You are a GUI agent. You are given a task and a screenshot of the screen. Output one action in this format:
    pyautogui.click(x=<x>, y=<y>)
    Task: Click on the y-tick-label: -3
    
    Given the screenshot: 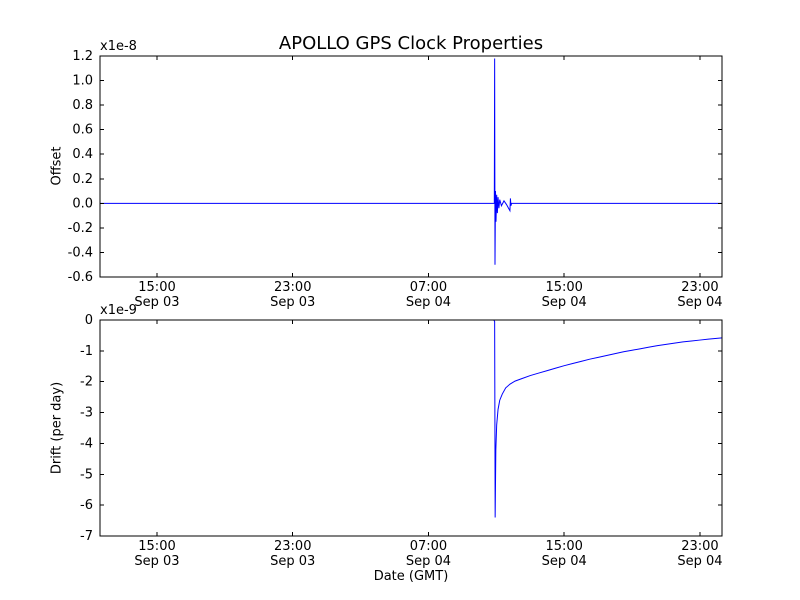 What is the action you would take?
    pyautogui.click(x=86, y=413)
    